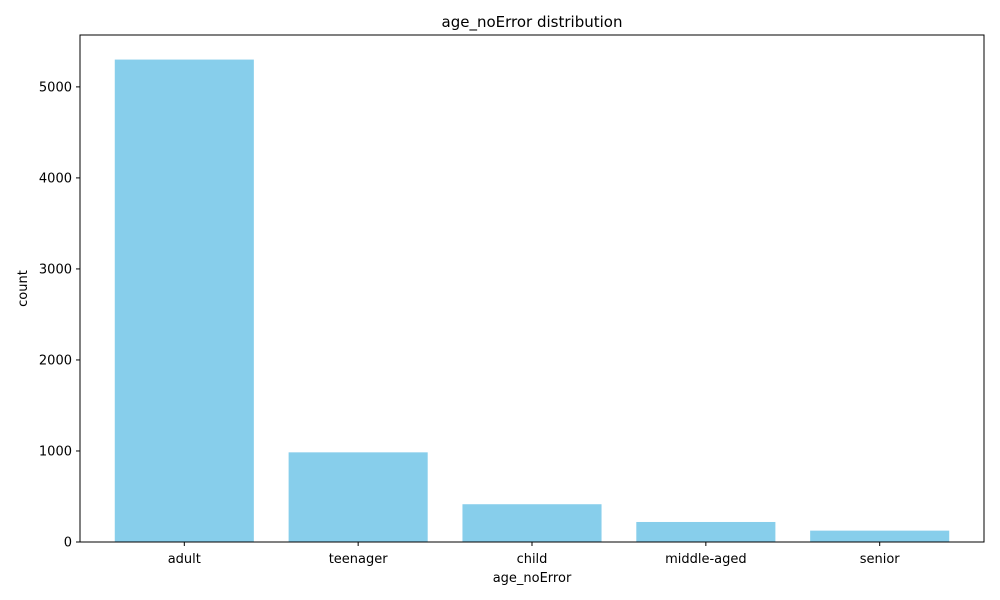  Describe the element at coordinates (55, 269) in the screenshot. I see `y-tick-label: 3000` at that location.